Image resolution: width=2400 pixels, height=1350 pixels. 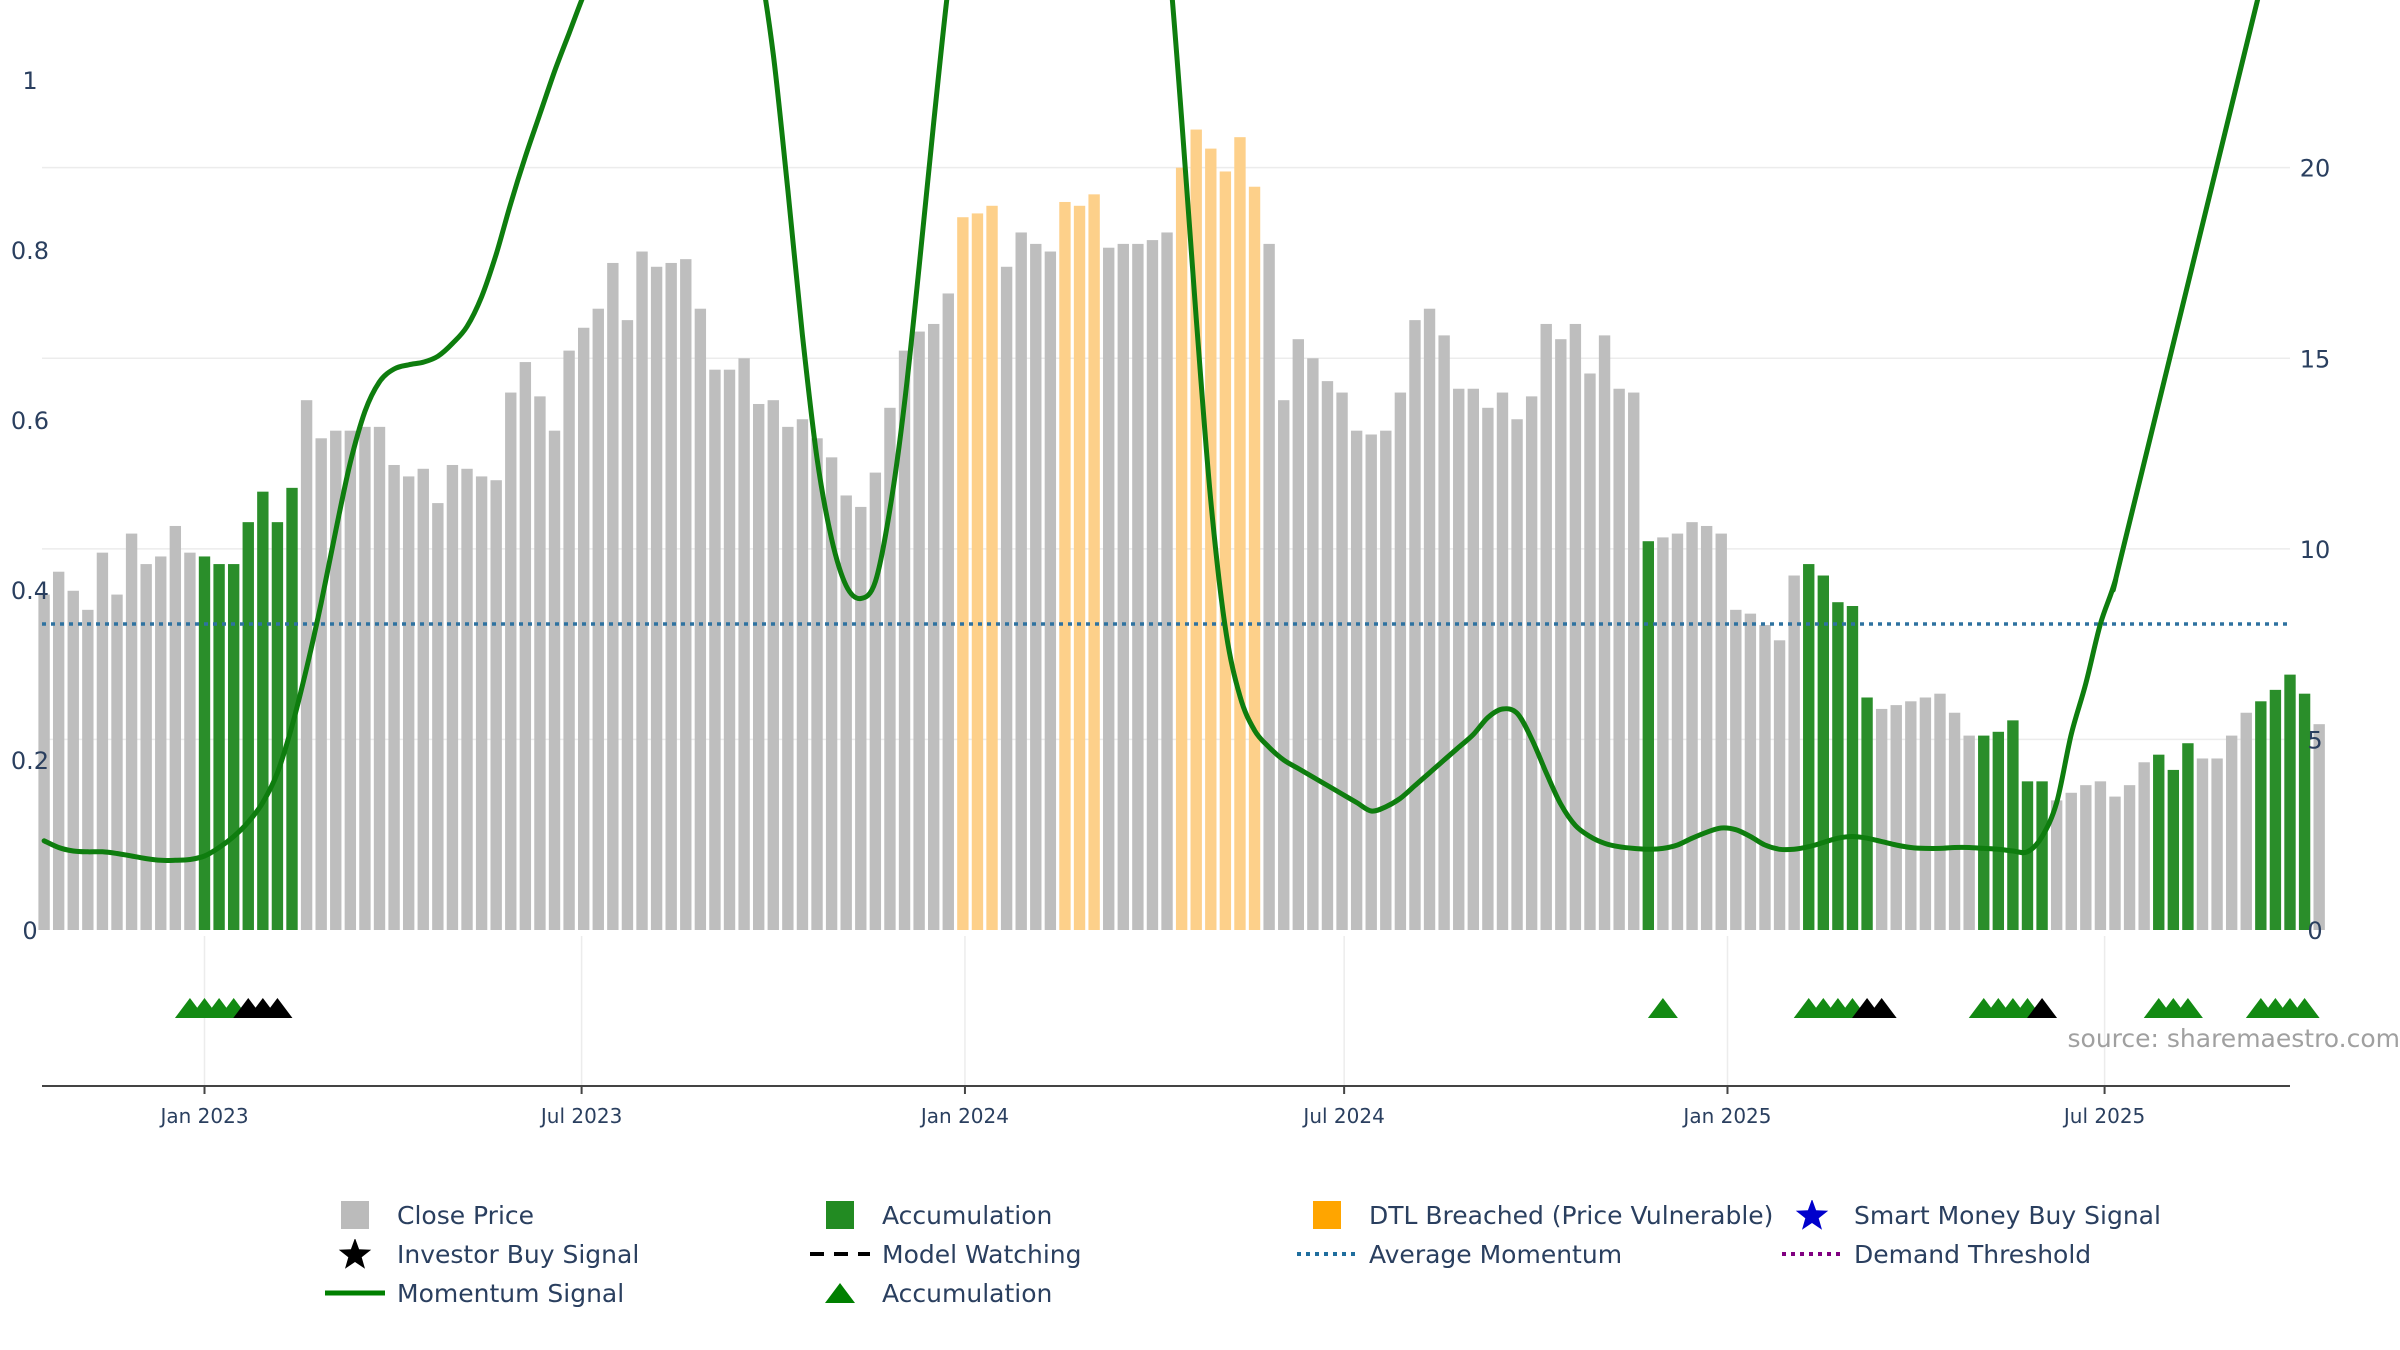 What do you see at coordinates (2315, 550) in the screenshot?
I see `right-tick-label: 10` at bounding box center [2315, 550].